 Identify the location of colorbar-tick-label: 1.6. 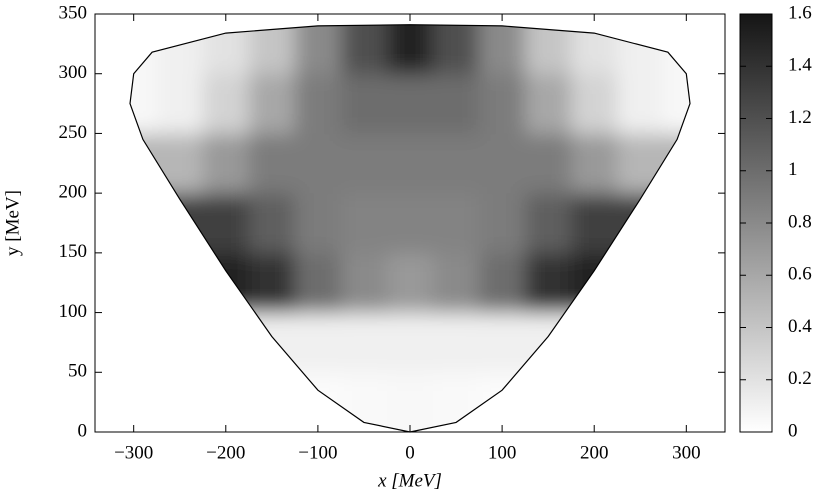
(800, 12).